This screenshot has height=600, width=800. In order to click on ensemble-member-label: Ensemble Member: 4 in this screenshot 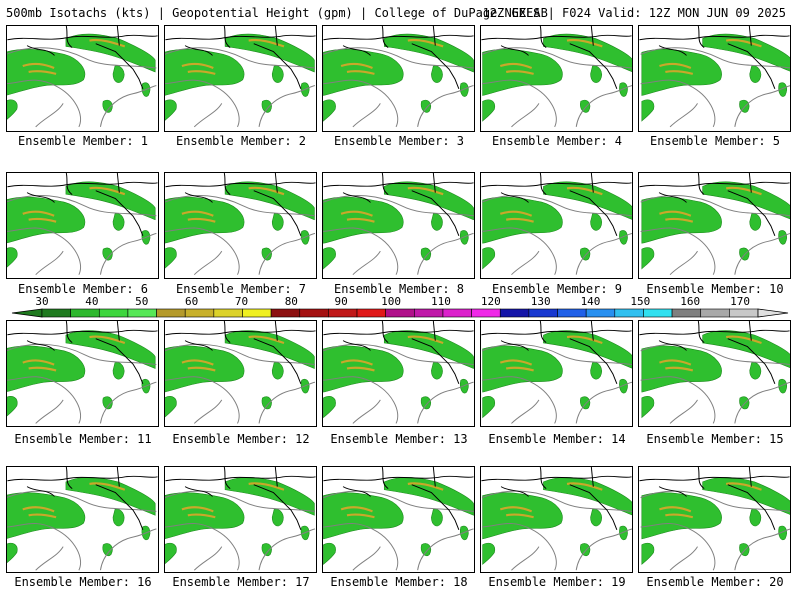, I will do `click(557, 141)`.